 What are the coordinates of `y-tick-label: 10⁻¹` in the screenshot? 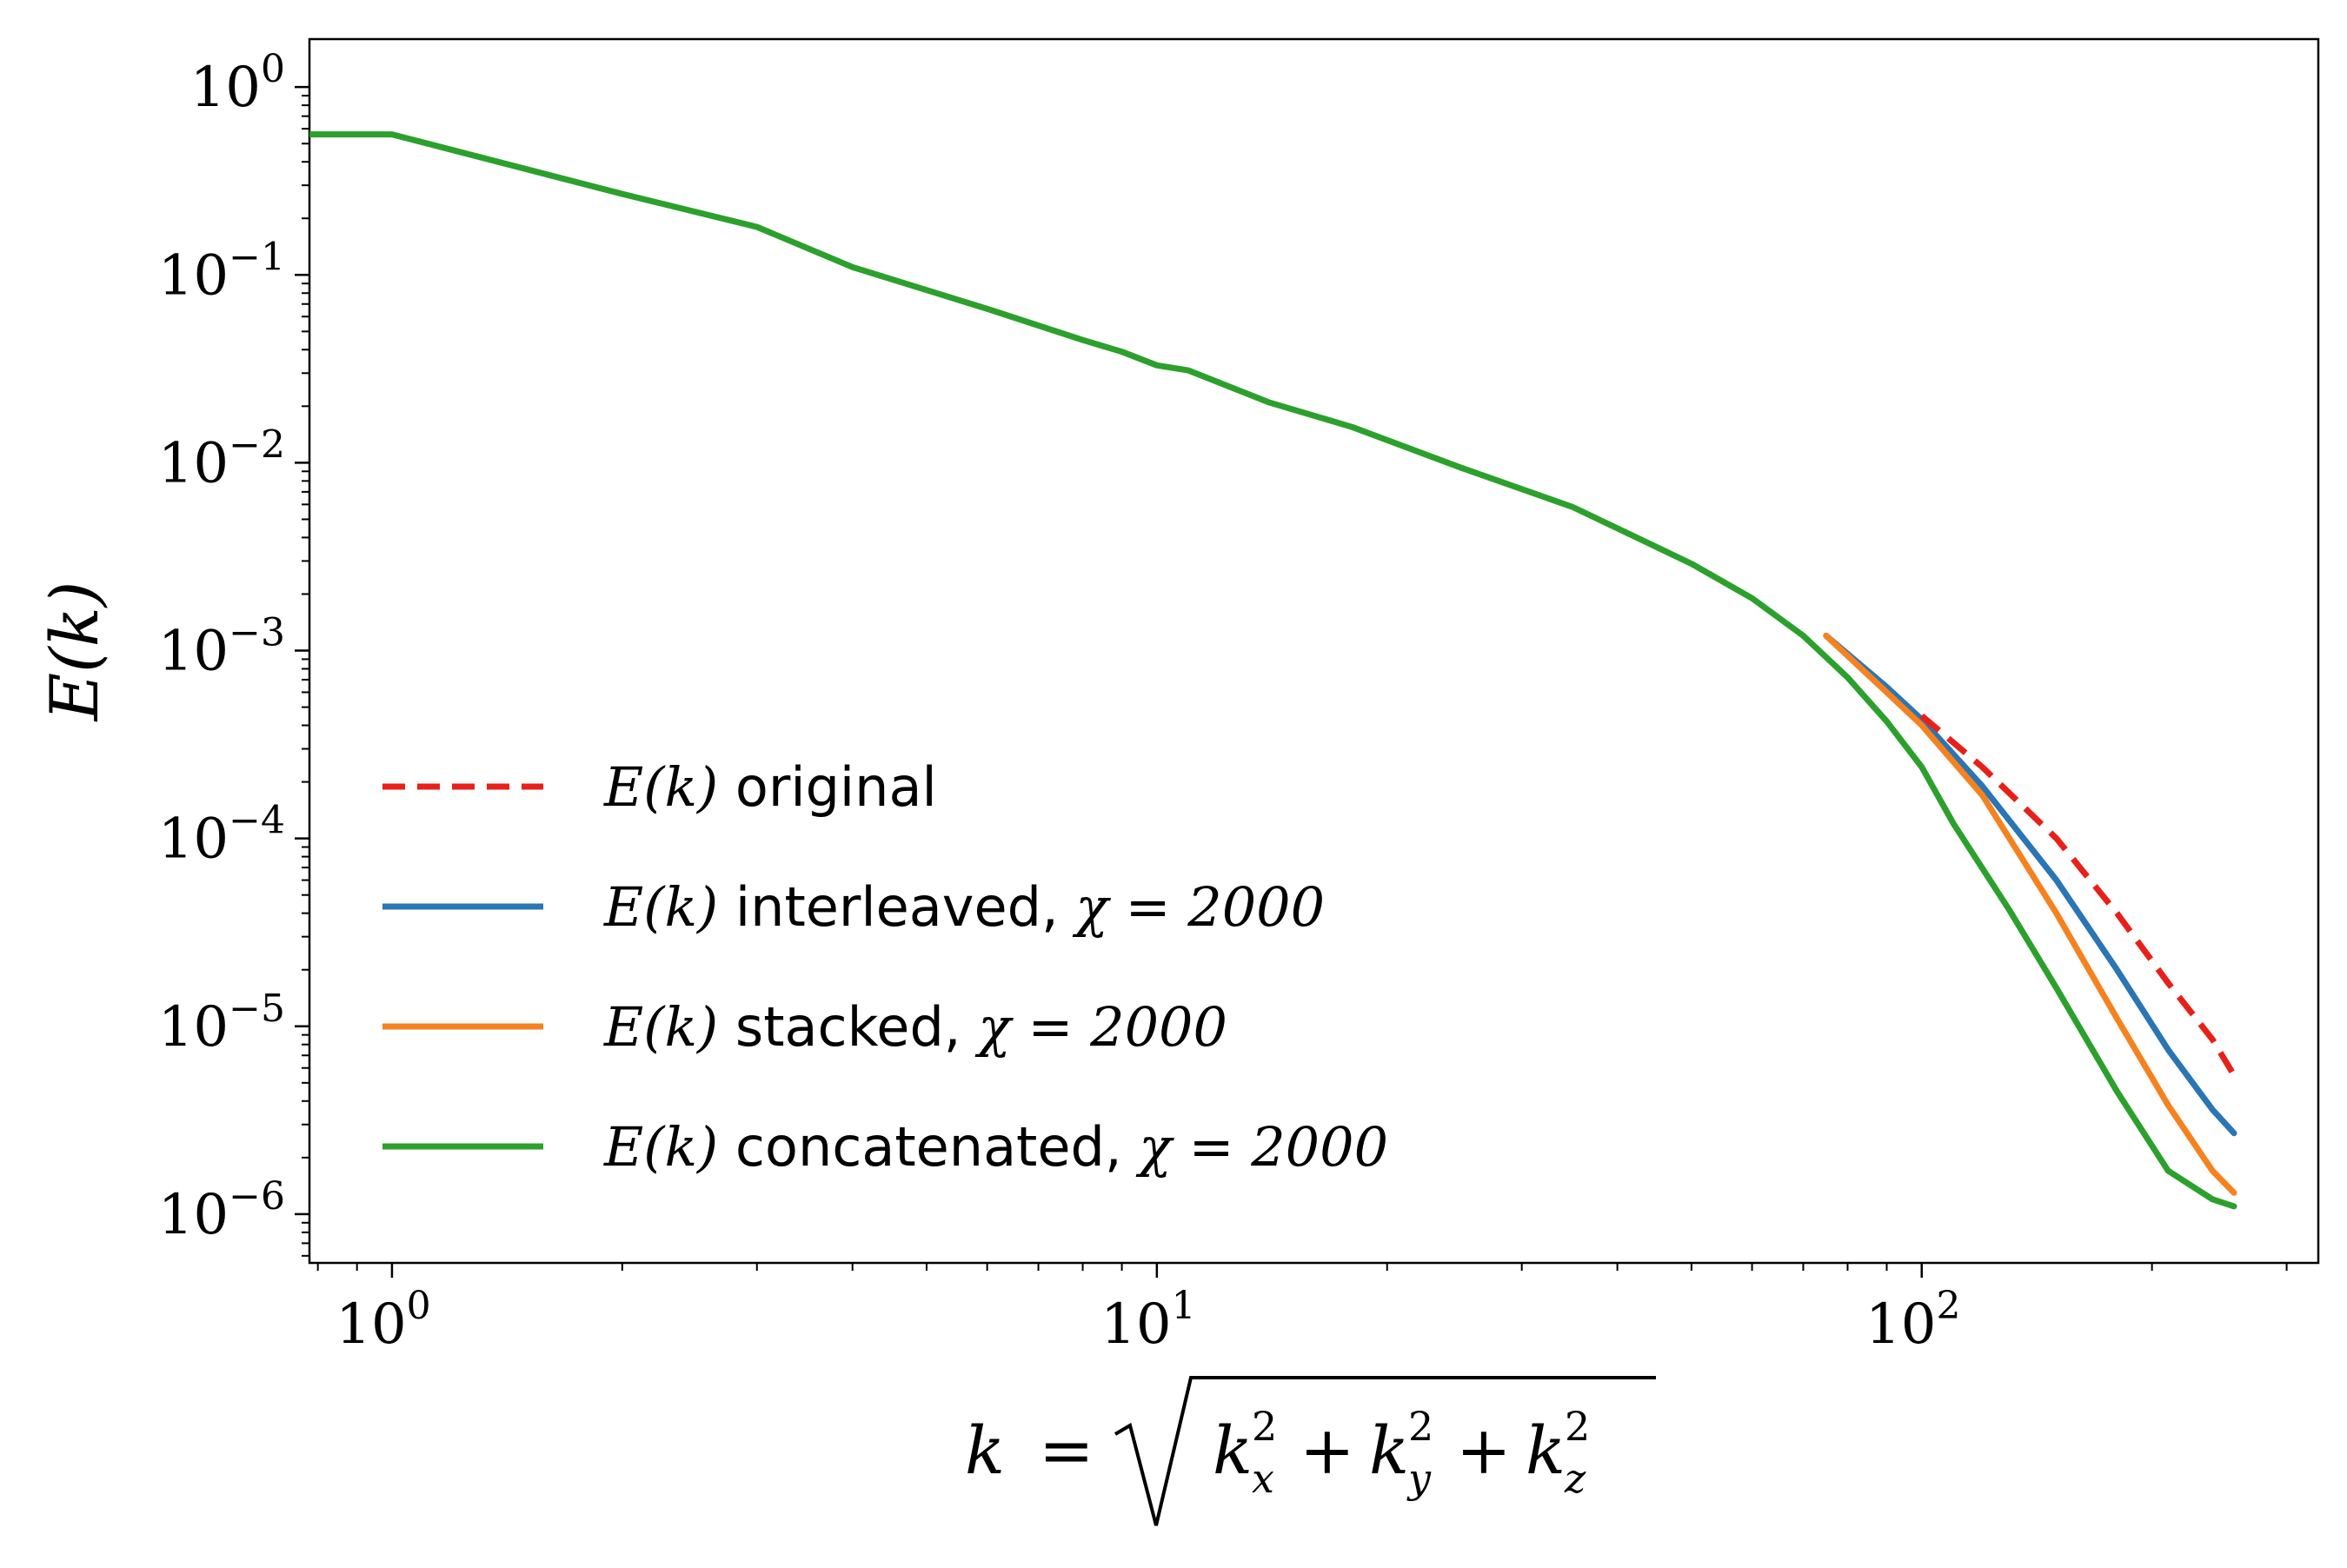 It's located at (221, 271).